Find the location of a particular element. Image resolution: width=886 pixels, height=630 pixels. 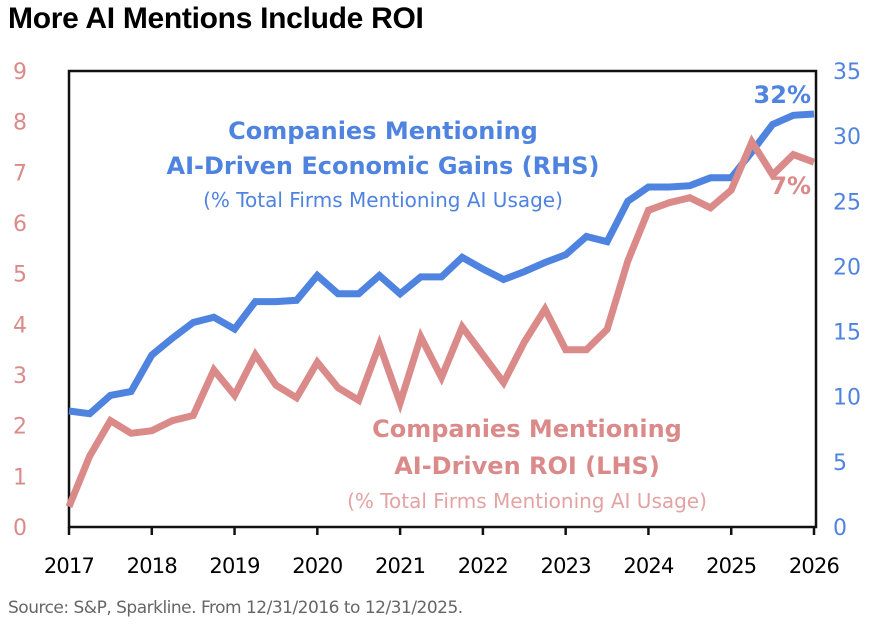

left-tick-label: 6 is located at coordinates (20, 224).